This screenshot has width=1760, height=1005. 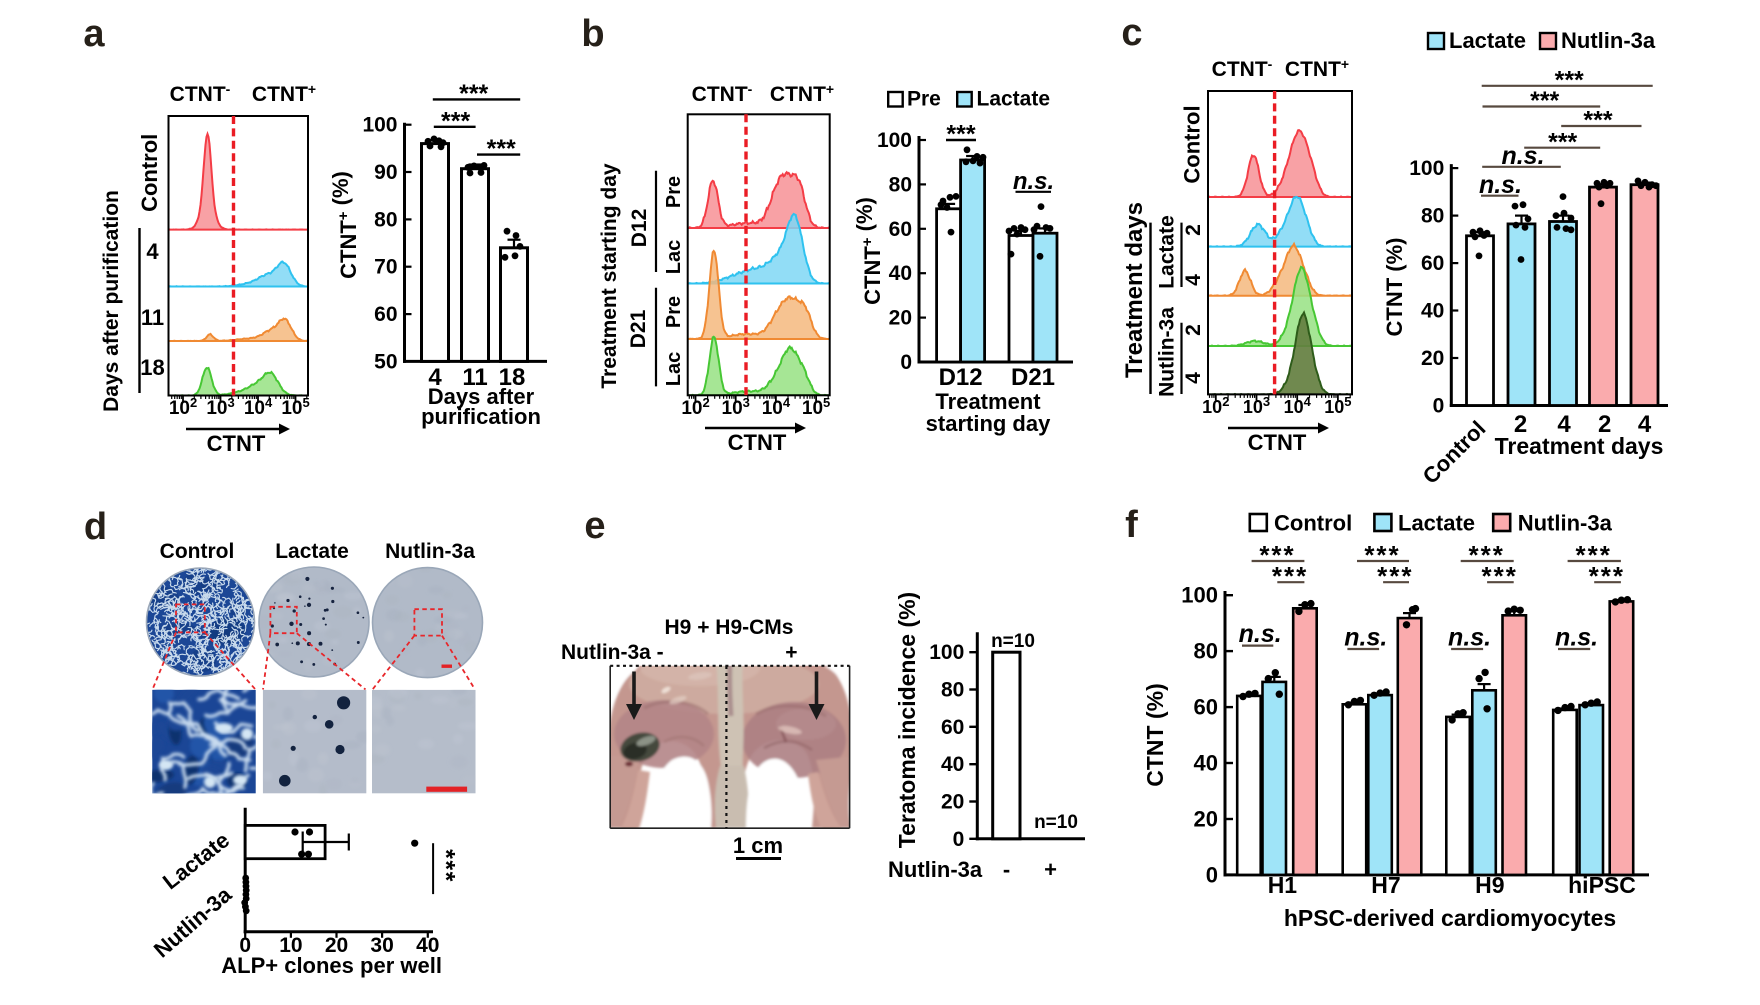 I want to click on svg-text: f, so click(x=1131, y=525).